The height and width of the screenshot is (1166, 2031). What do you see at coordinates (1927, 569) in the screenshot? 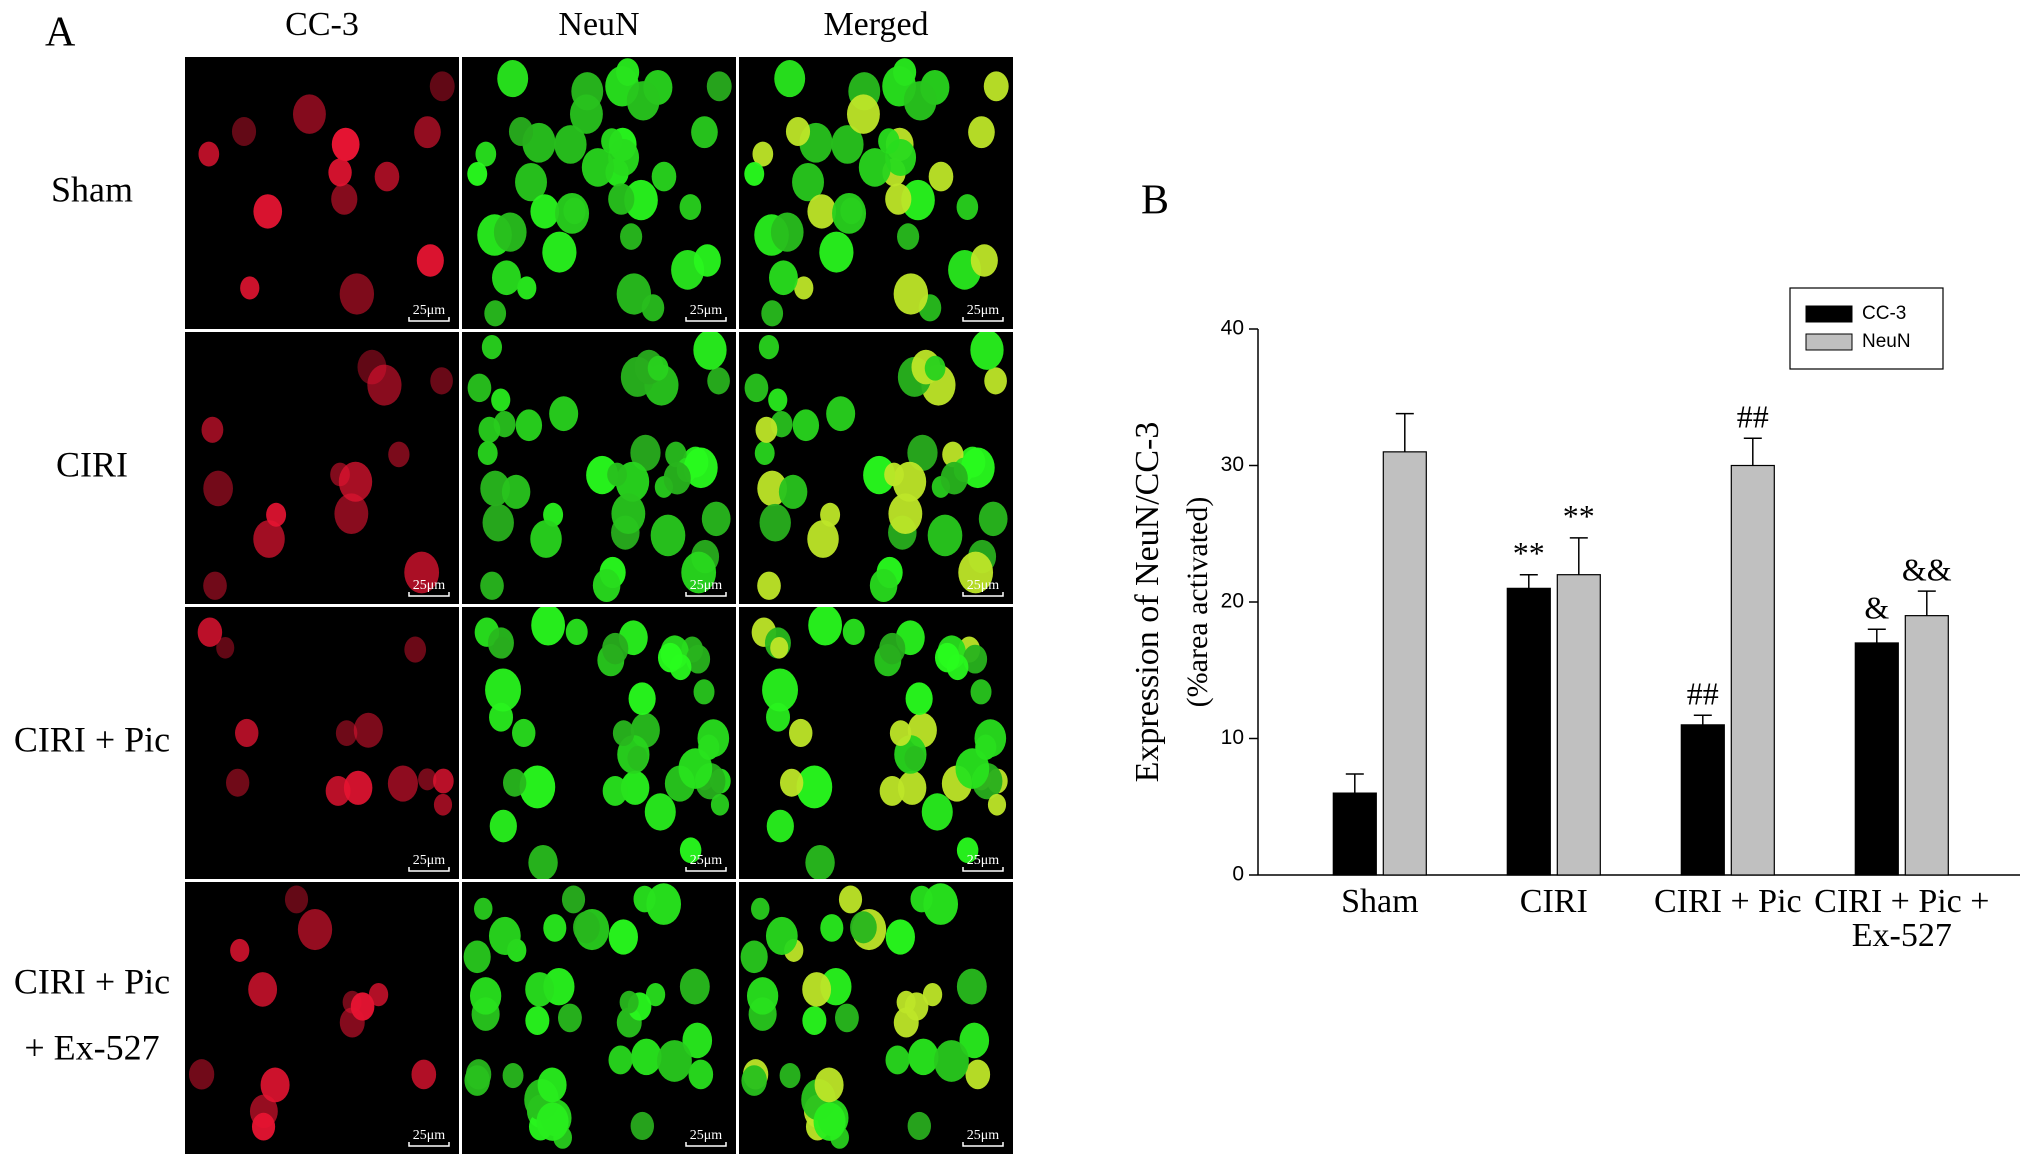
I see `significance-label: &&` at bounding box center [1927, 569].